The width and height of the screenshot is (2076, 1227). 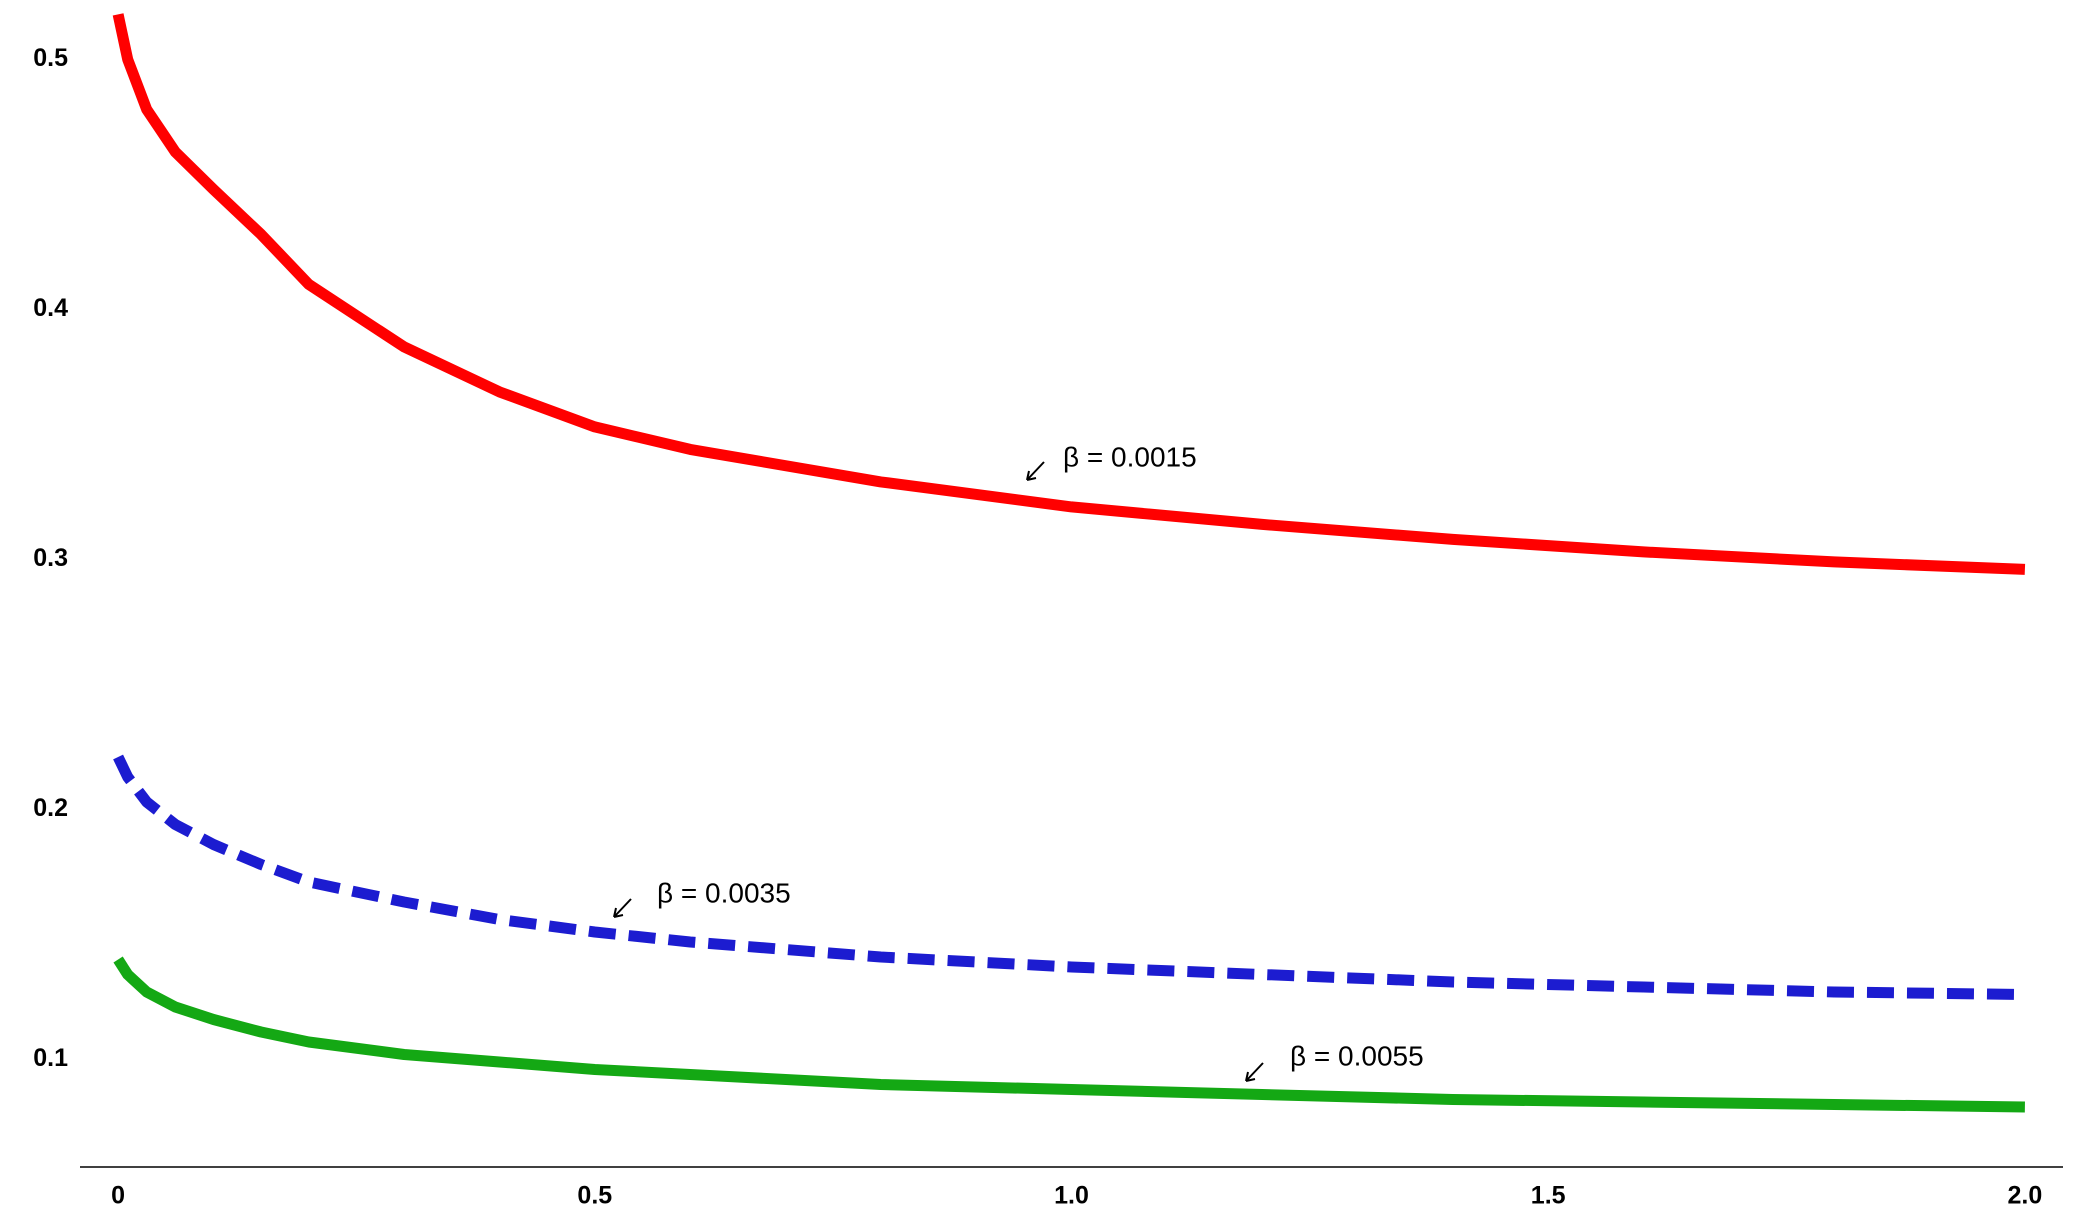 What do you see at coordinates (1071, 1196) in the screenshot?
I see `x-tick-label: 1.0` at bounding box center [1071, 1196].